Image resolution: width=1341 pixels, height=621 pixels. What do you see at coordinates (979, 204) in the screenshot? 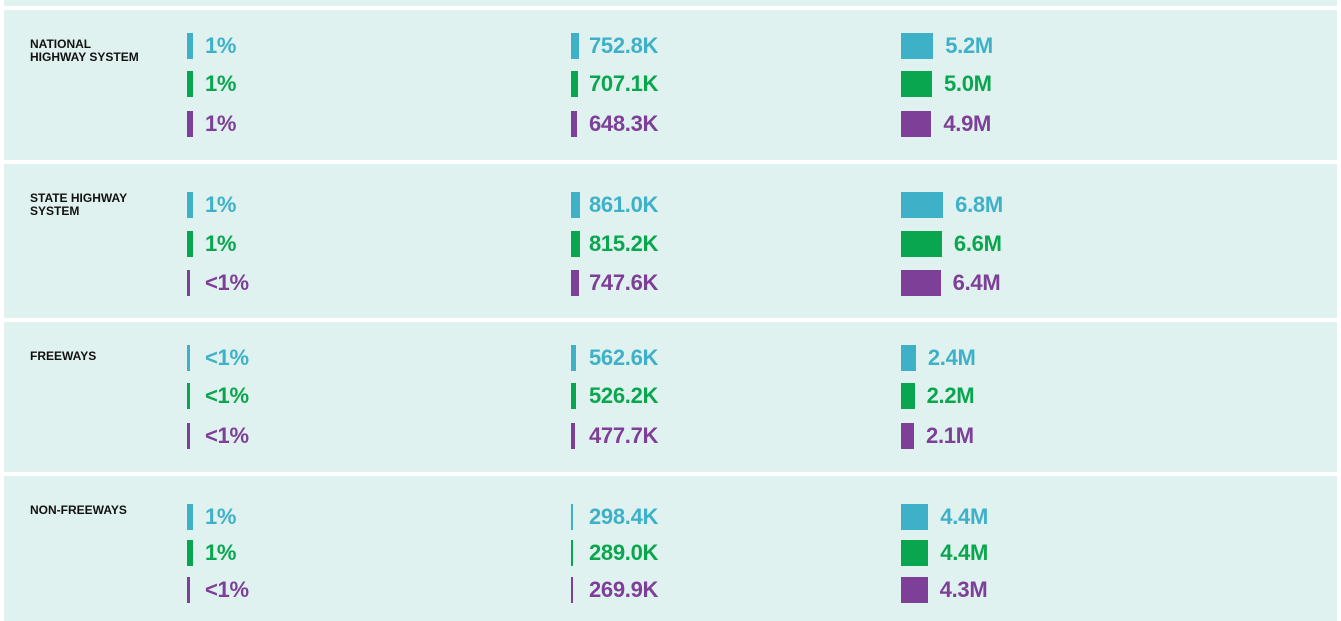
I see `value-label: 6.8M` at bounding box center [979, 204].